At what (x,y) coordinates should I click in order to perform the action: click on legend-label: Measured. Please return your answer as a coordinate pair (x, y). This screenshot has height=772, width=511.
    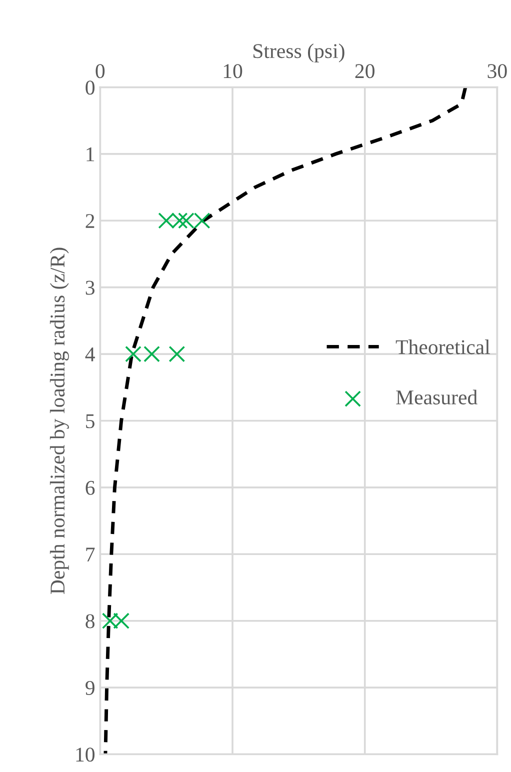
    Looking at the image, I should click on (437, 397).